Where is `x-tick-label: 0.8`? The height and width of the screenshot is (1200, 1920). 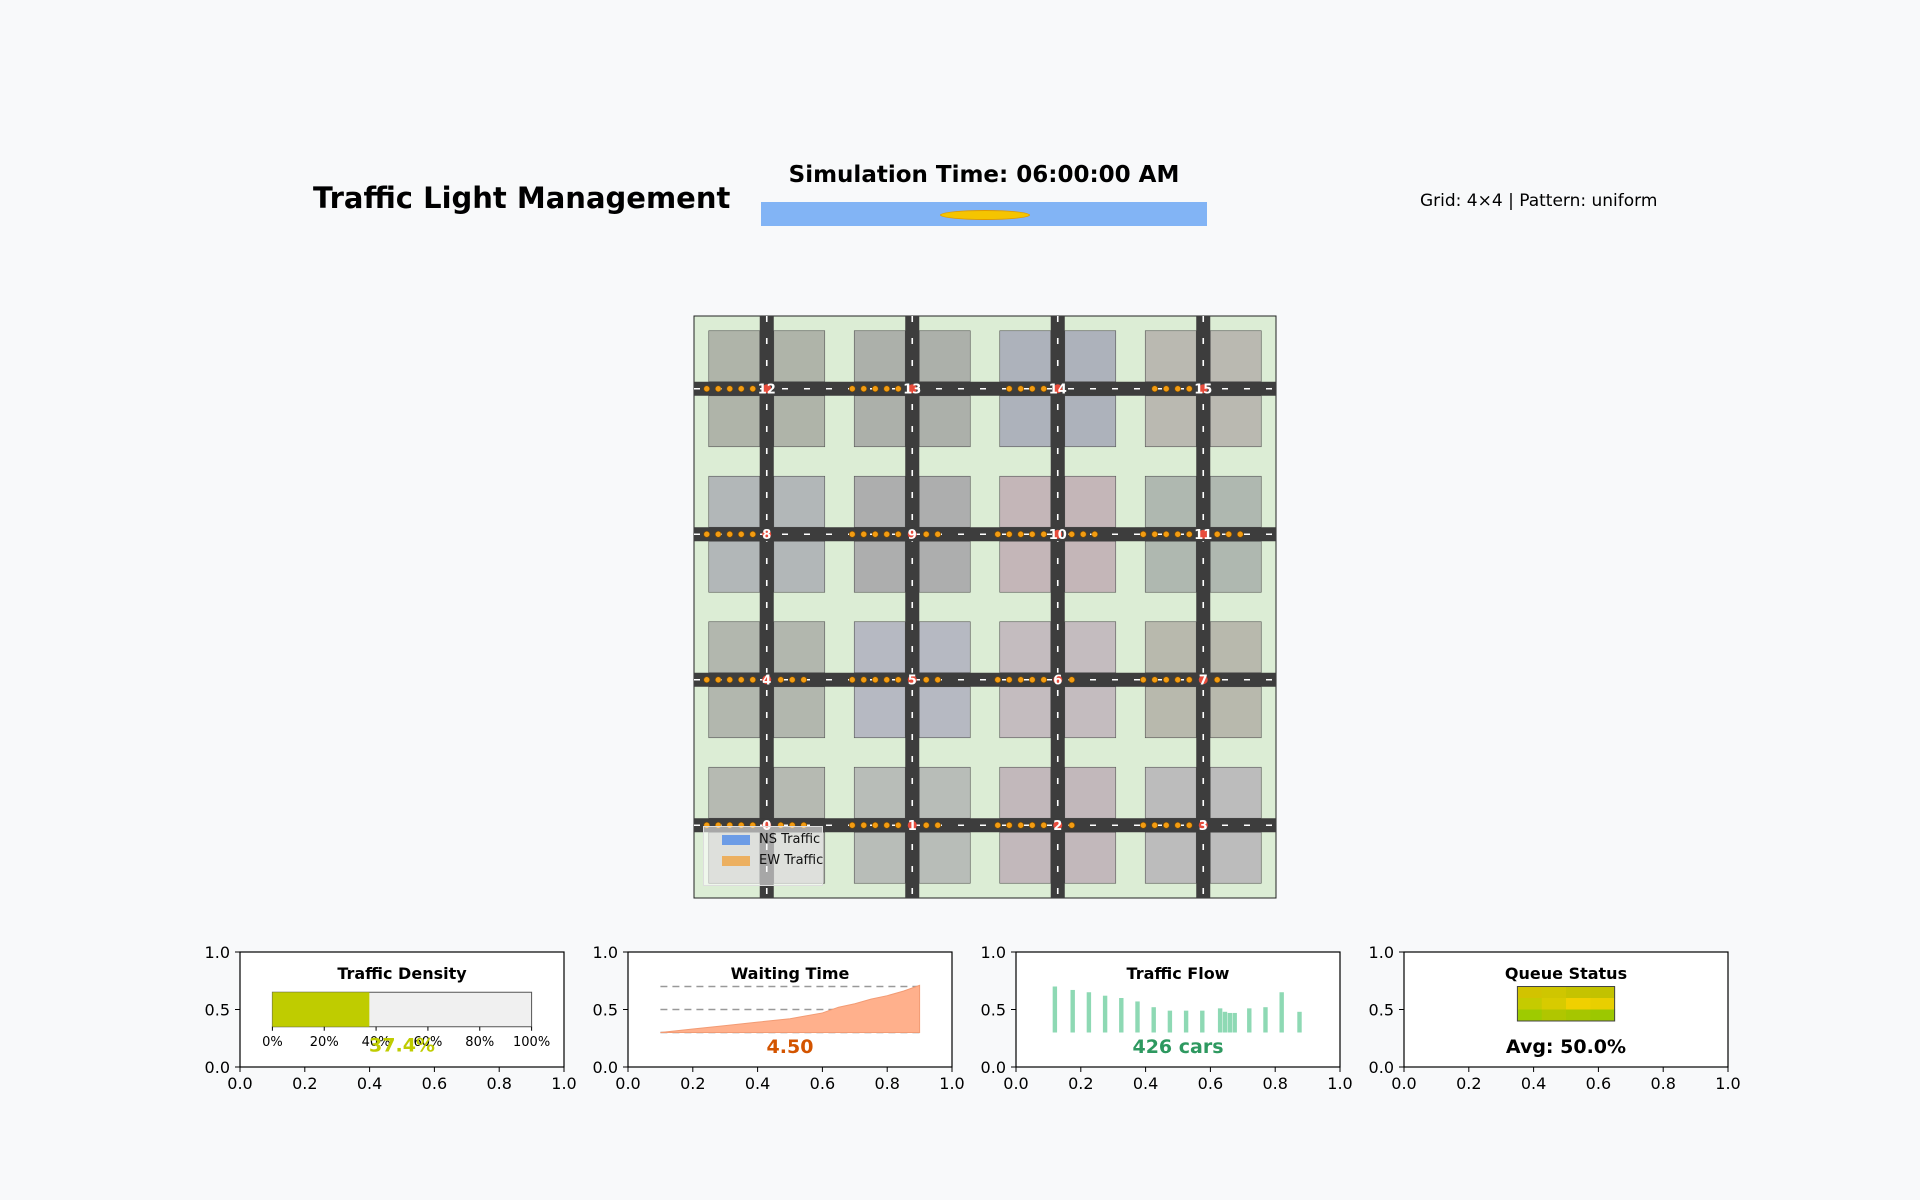
x-tick-label: 0.8 is located at coordinates (886, 1083).